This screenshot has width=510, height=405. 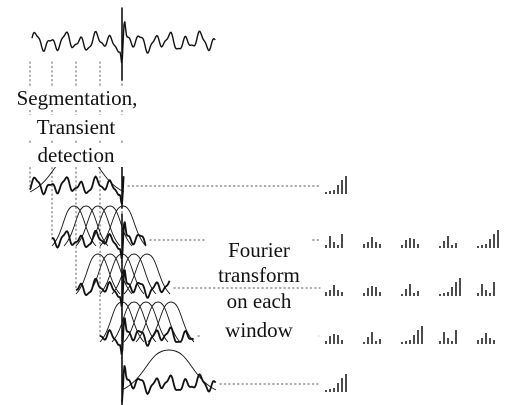 I want to click on segmented-signal-row3, so click(x=123, y=288).